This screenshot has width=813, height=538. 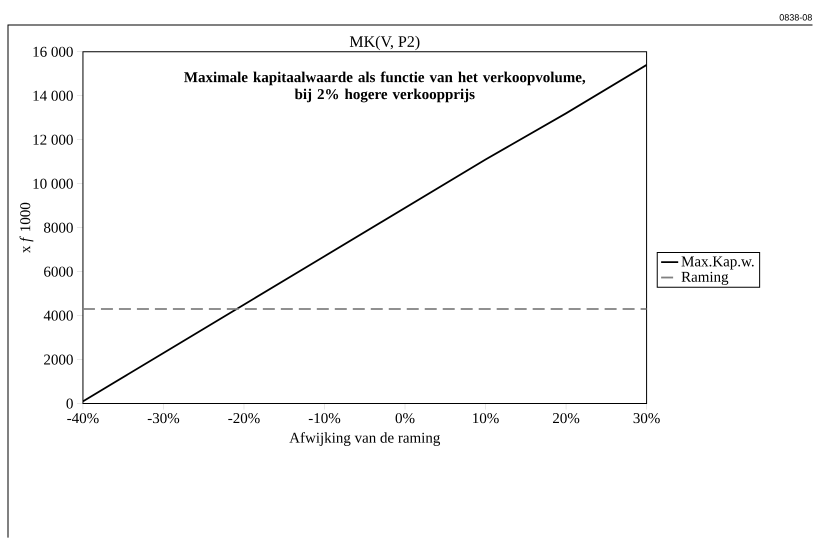 I want to click on x-tick-label: 0%, so click(x=405, y=418).